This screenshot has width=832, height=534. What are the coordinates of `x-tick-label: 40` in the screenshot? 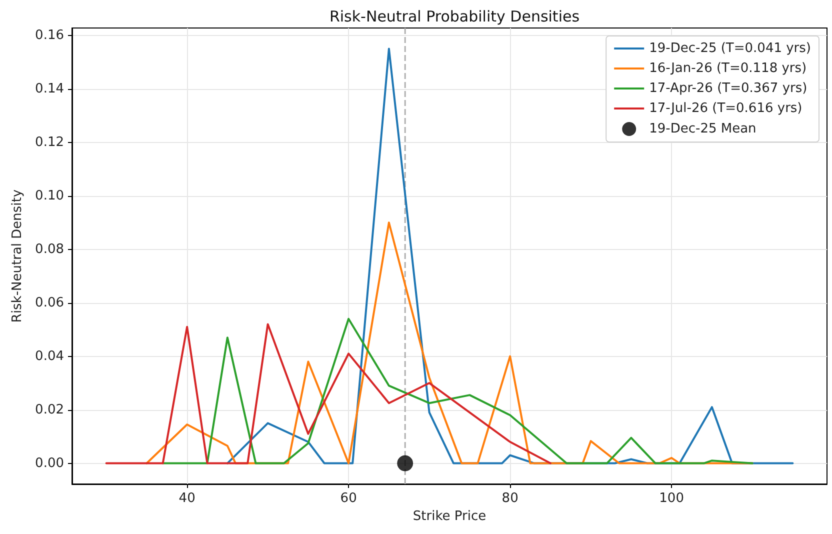 It's located at (187, 498).